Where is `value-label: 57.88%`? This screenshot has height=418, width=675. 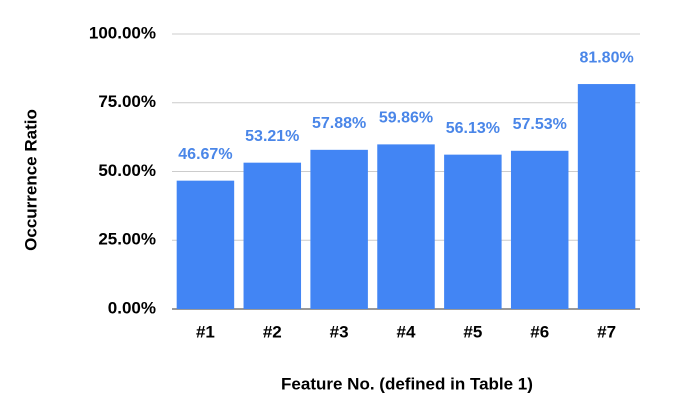
value-label: 57.88% is located at coordinates (339, 123).